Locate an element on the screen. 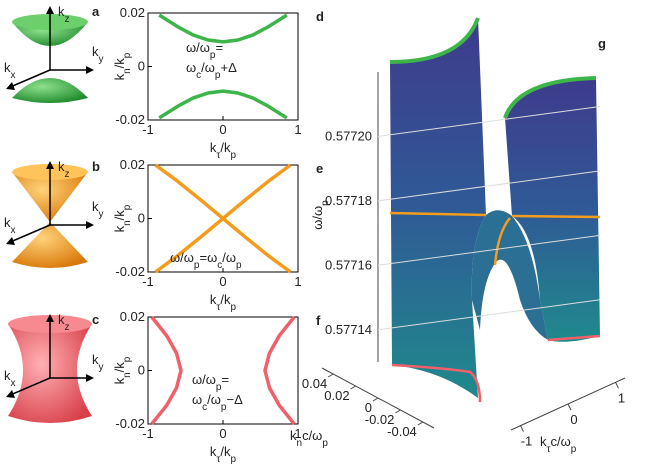 Image resolution: width=650 pixels, height=466 pixels. x-axis-label: kτc/ωp is located at coordinates (558, 444).